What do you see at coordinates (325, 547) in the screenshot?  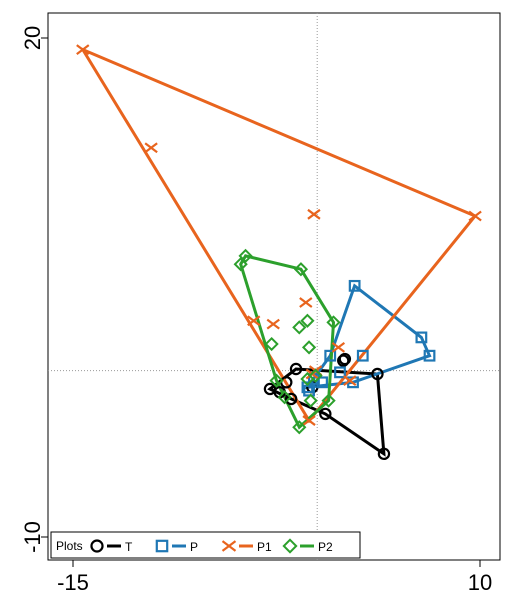 I see `legend-label-p2: P2` at bounding box center [325, 547].